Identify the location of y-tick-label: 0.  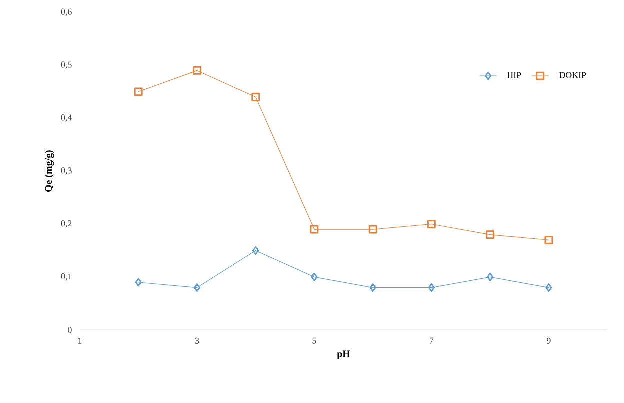
(70, 330).